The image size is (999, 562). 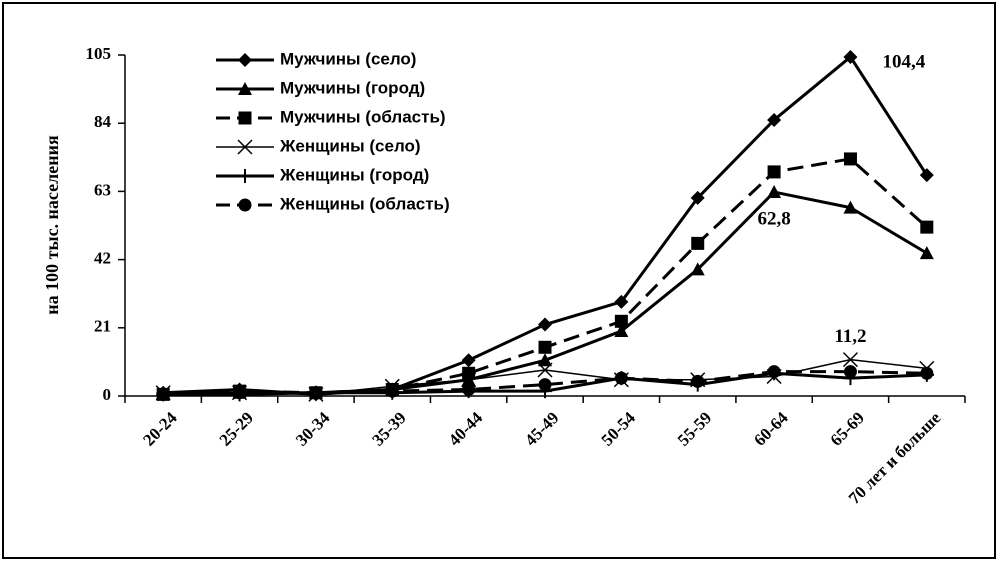 What do you see at coordinates (466, 429) in the screenshot?
I see `x-tick-label: 40-44` at bounding box center [466, 429].